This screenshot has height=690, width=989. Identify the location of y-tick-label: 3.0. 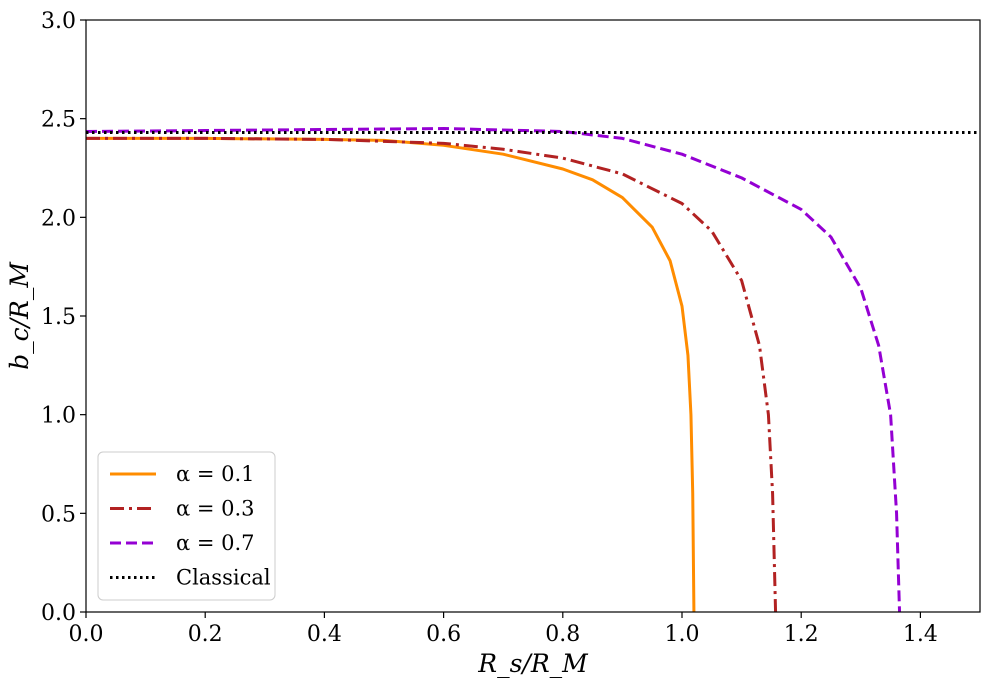
(58, 21).